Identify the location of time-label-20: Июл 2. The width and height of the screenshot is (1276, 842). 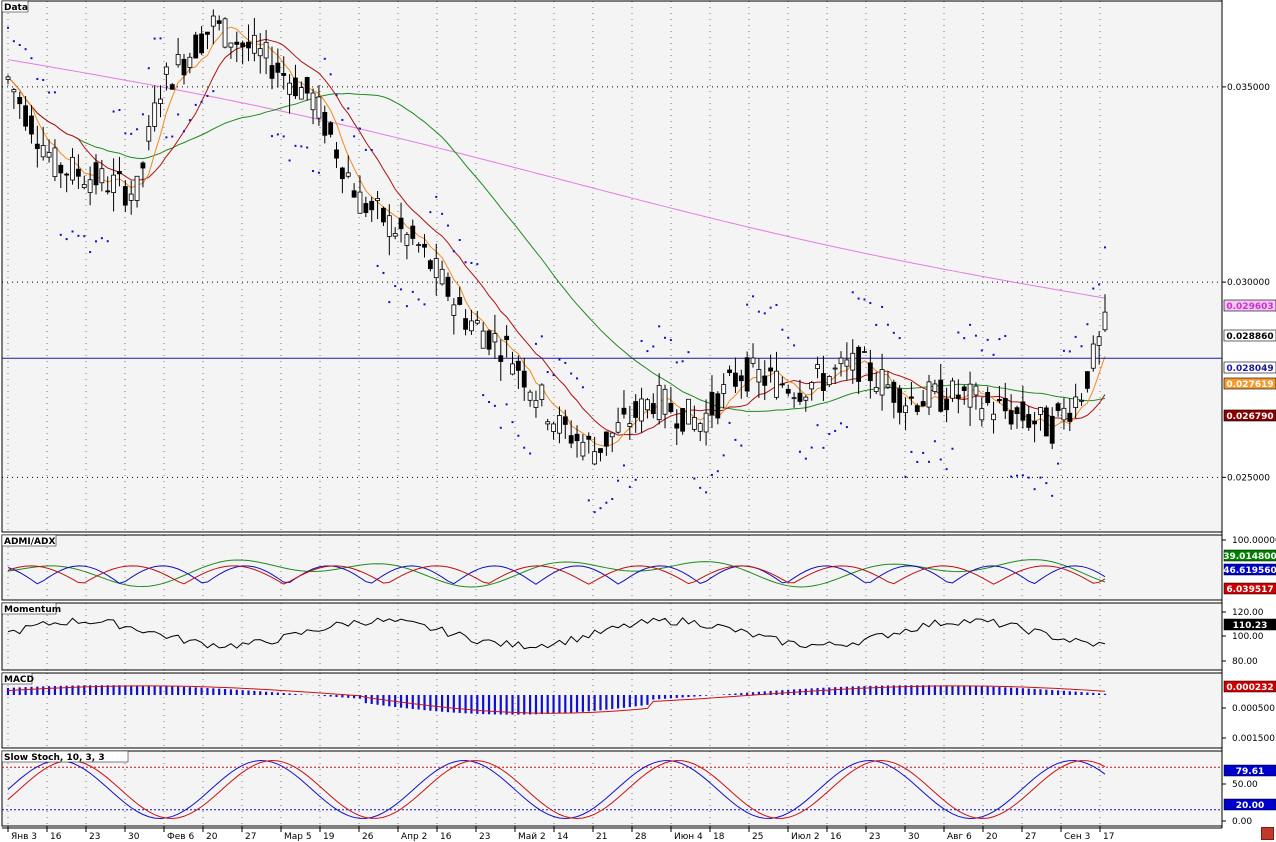
(805, 837).